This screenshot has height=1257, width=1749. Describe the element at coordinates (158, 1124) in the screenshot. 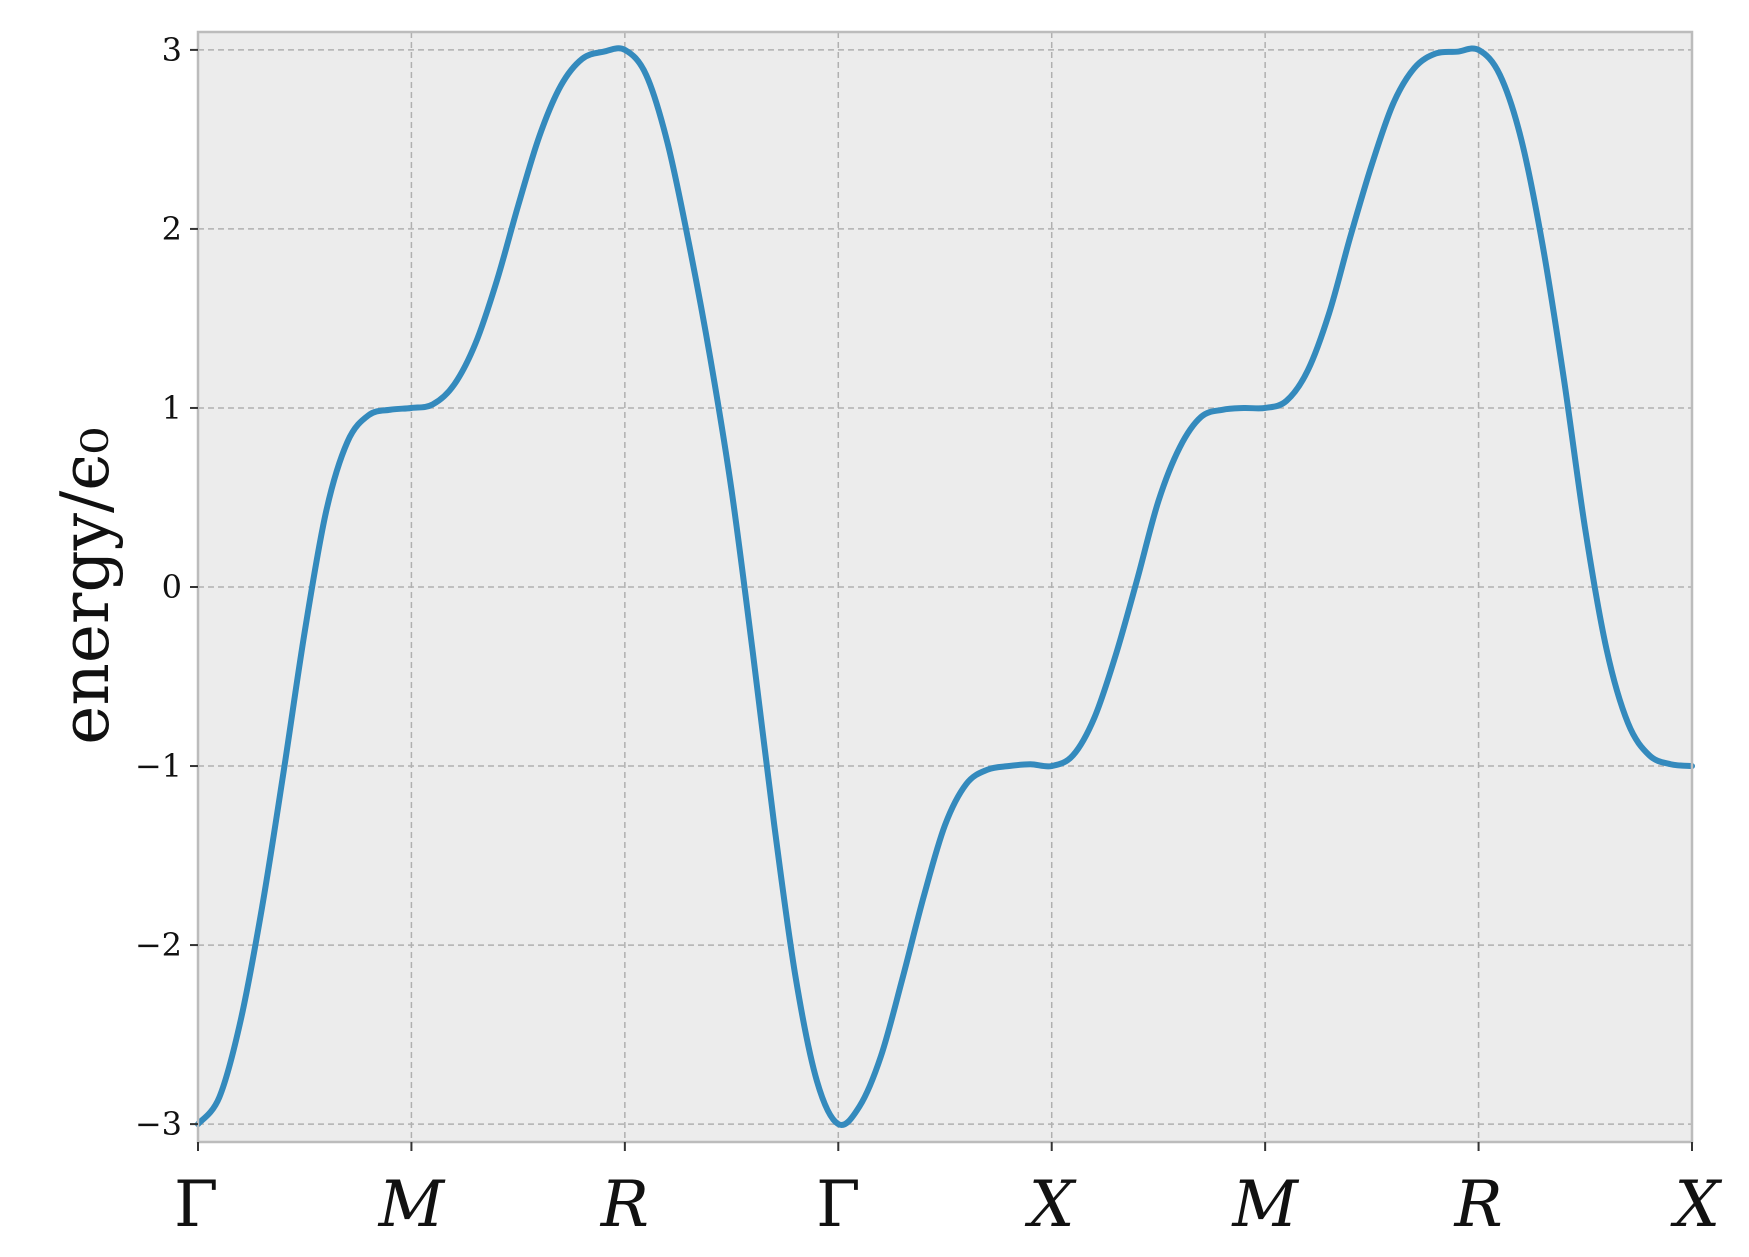

I see `y-tick-label: −3` at that location.